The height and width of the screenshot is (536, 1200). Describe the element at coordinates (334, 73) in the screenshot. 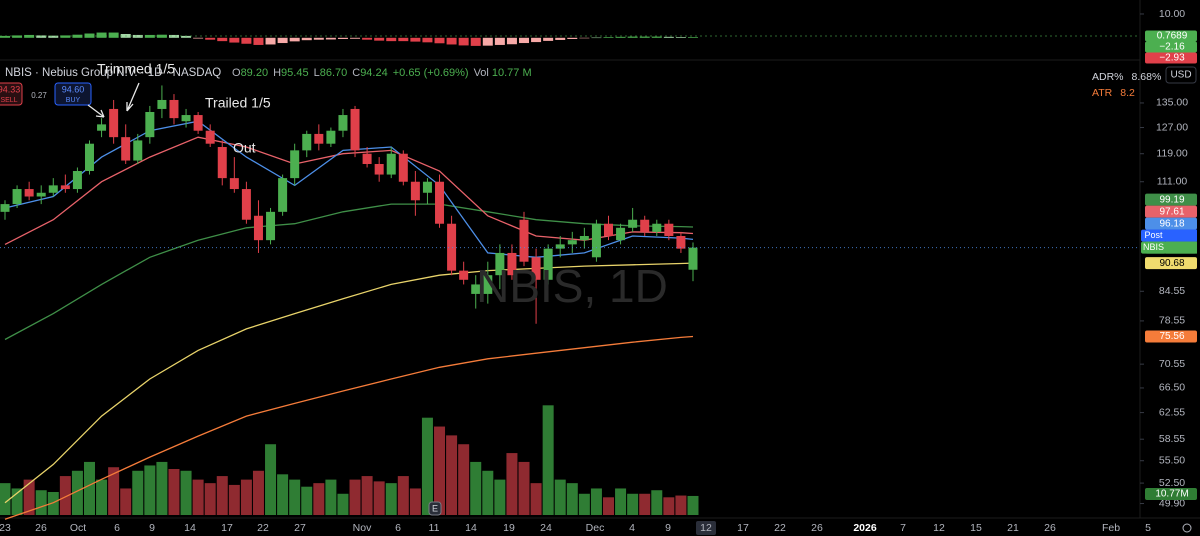

I see `legend-value: 86.70` at that location.